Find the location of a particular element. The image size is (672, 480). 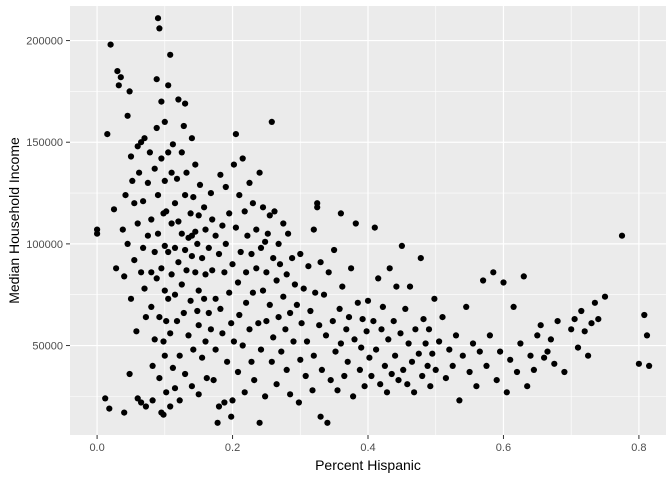

y-tick-label: 200000 is located at coordinates (44, 42).